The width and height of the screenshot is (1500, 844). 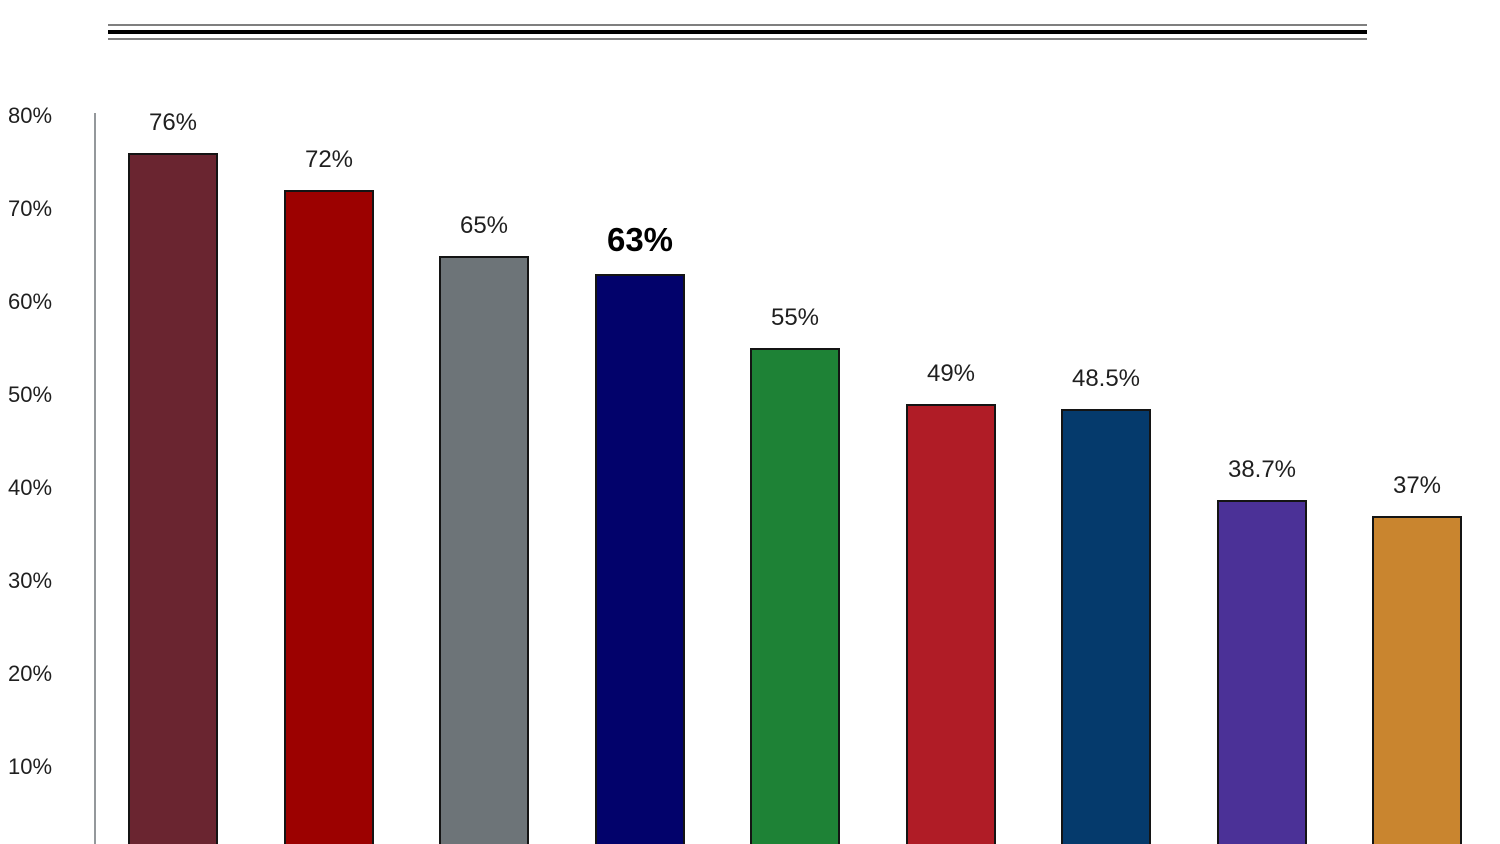 I want to click on y-axis-tick-label: 40%, so click(x=30, y=487).